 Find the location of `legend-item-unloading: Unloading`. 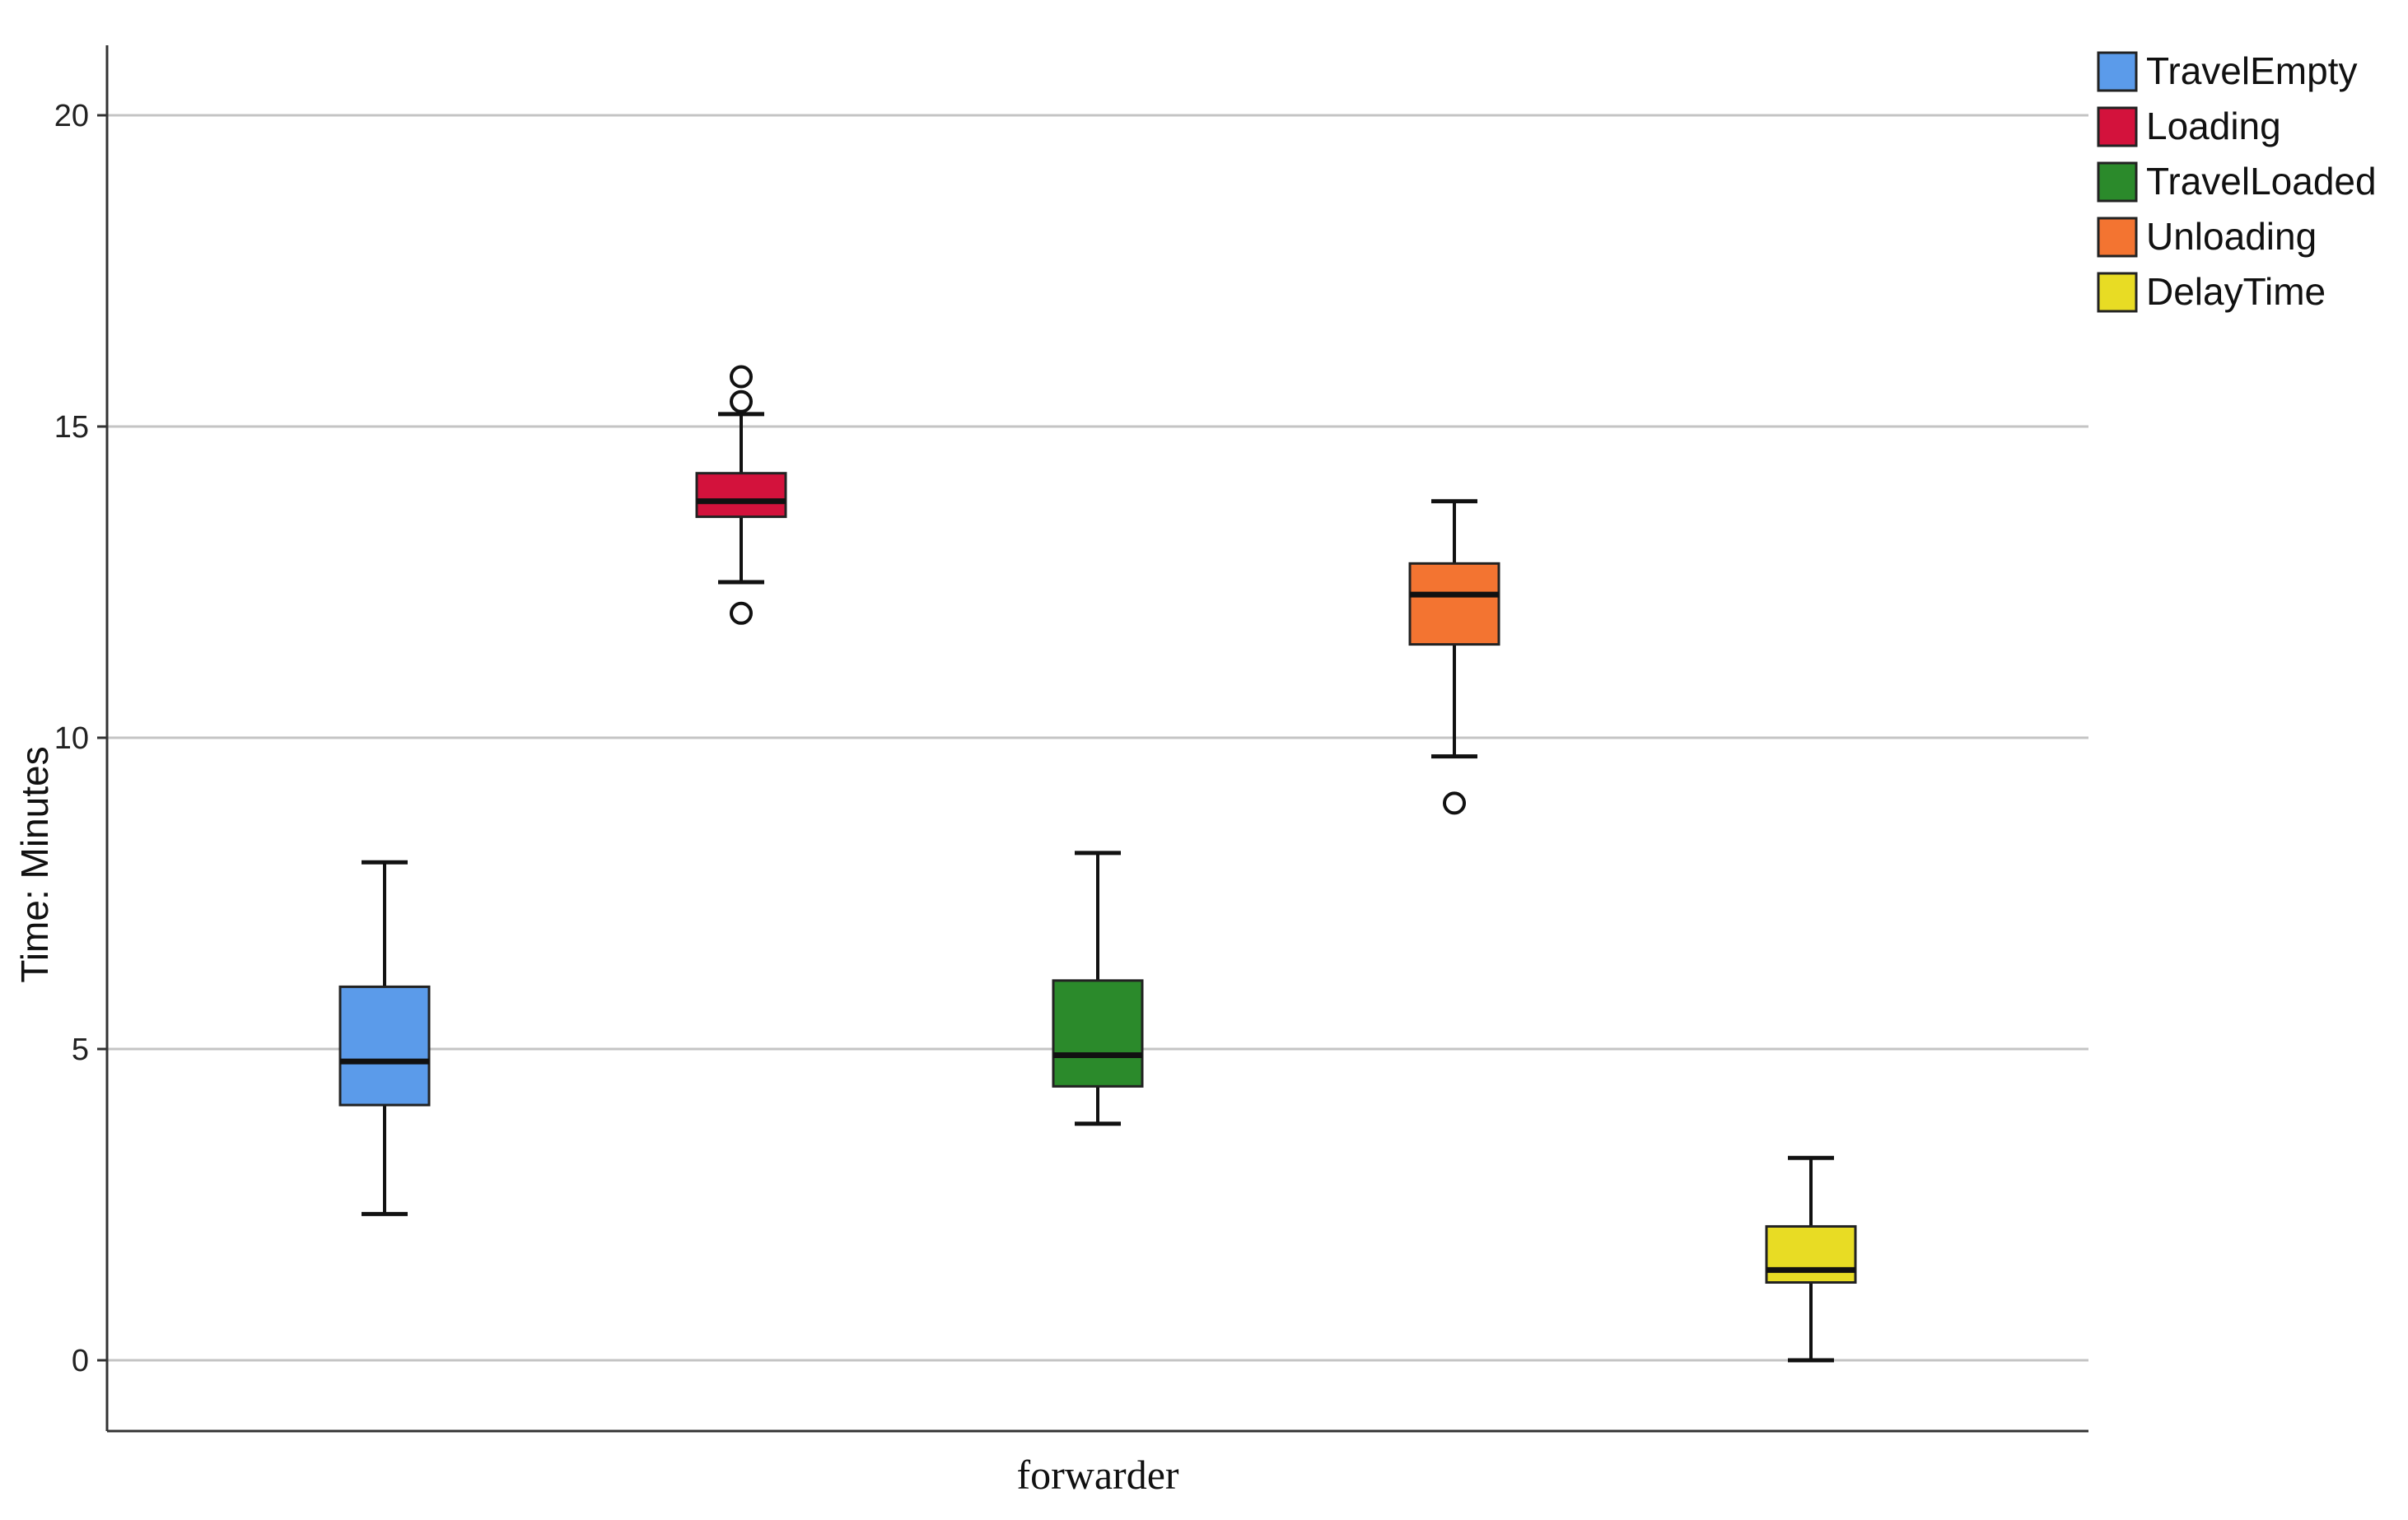

legend-item-unloading: Unloading is located at coordinates (2207, 236).